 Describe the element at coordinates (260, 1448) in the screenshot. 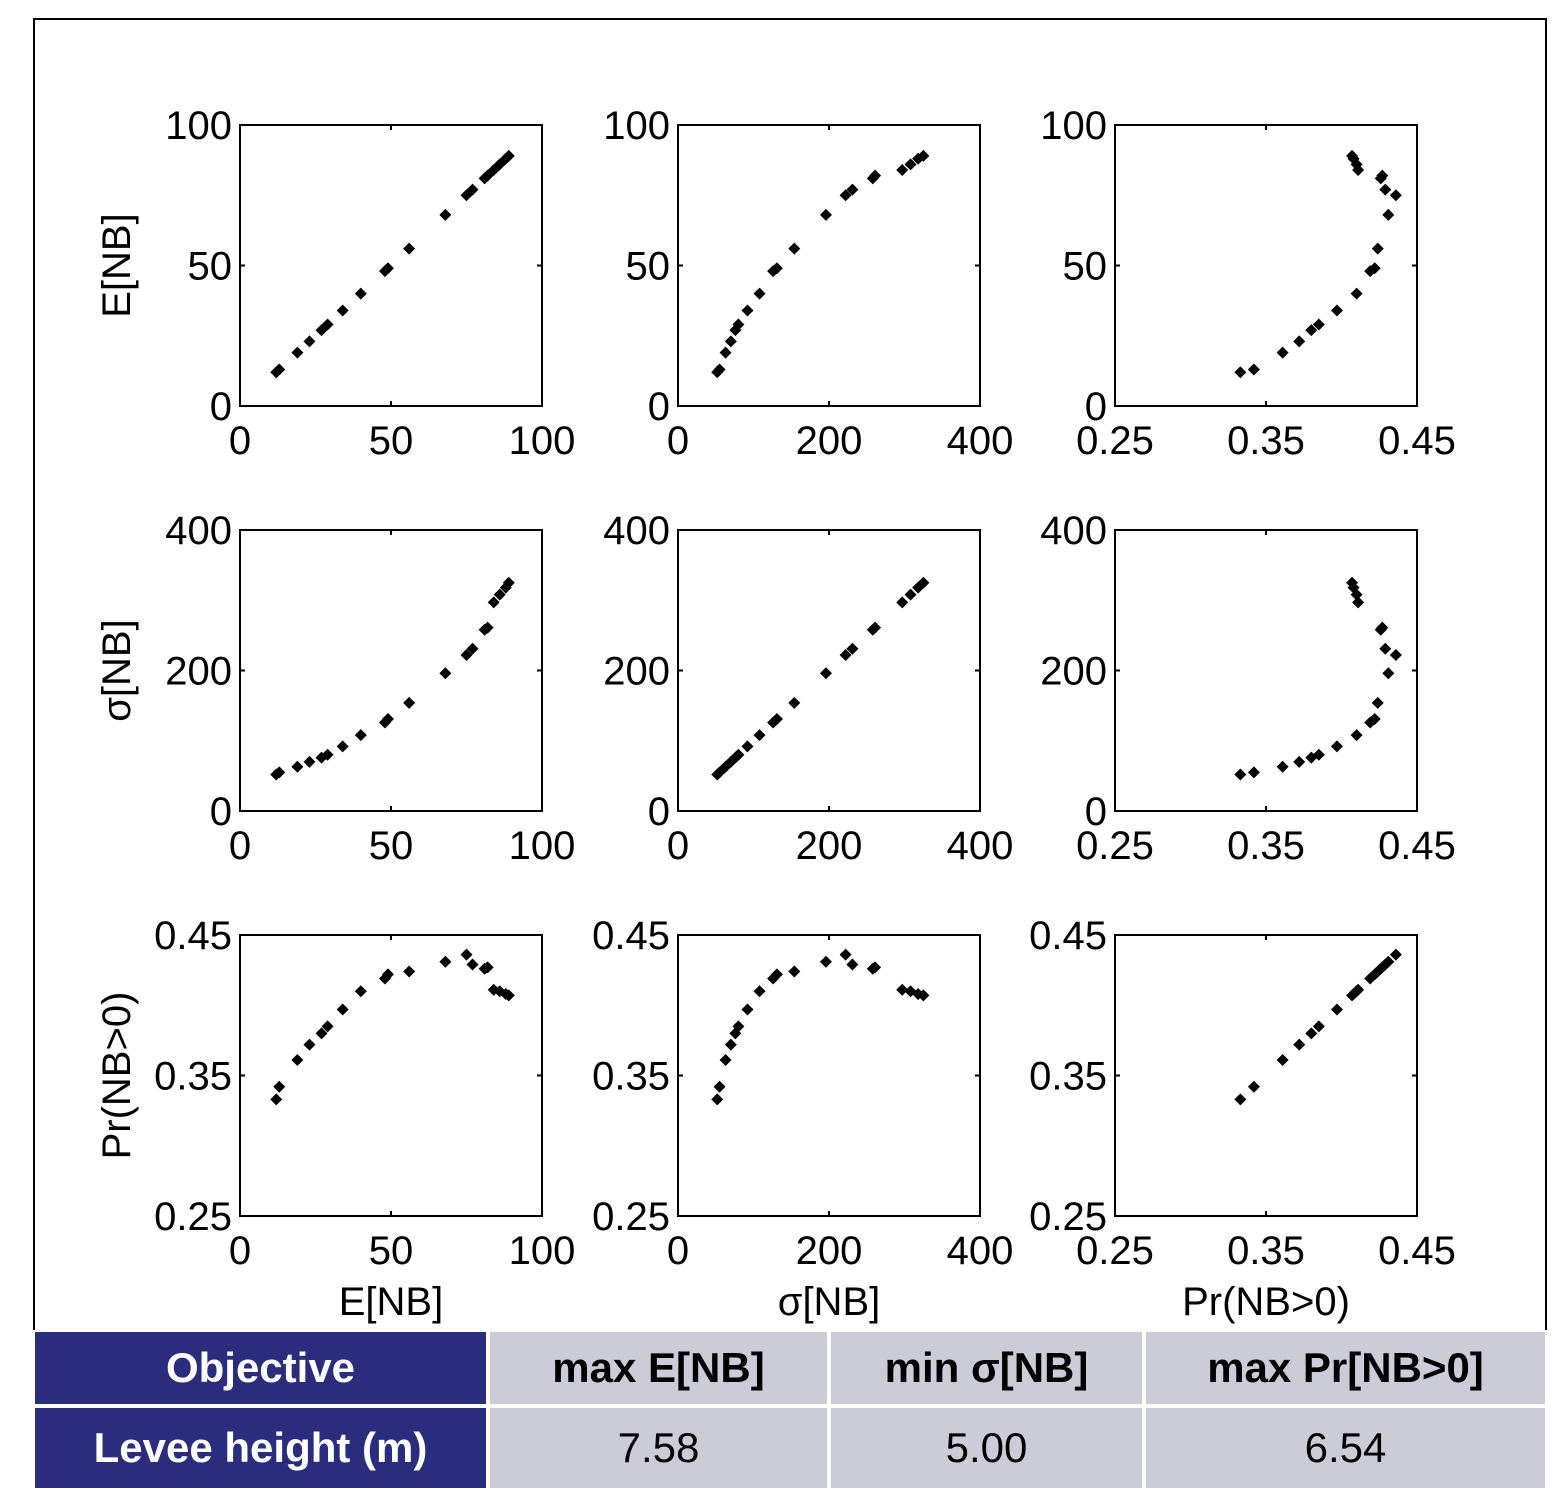

I see `levee-height-label-cell: Levee height (m)` at that location.